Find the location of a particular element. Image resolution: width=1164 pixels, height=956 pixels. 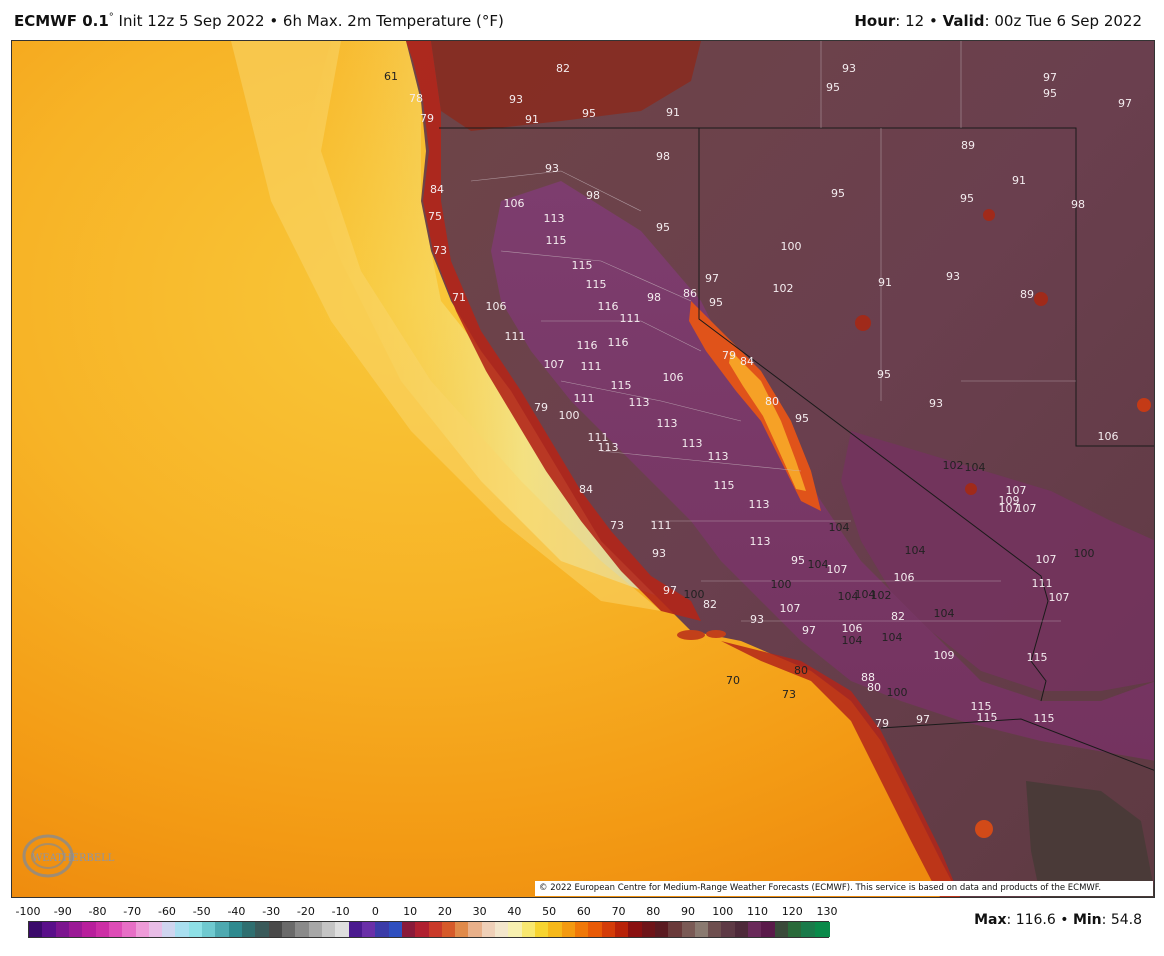

scale-tick-label: -90 is located at coordinates (62, 911).